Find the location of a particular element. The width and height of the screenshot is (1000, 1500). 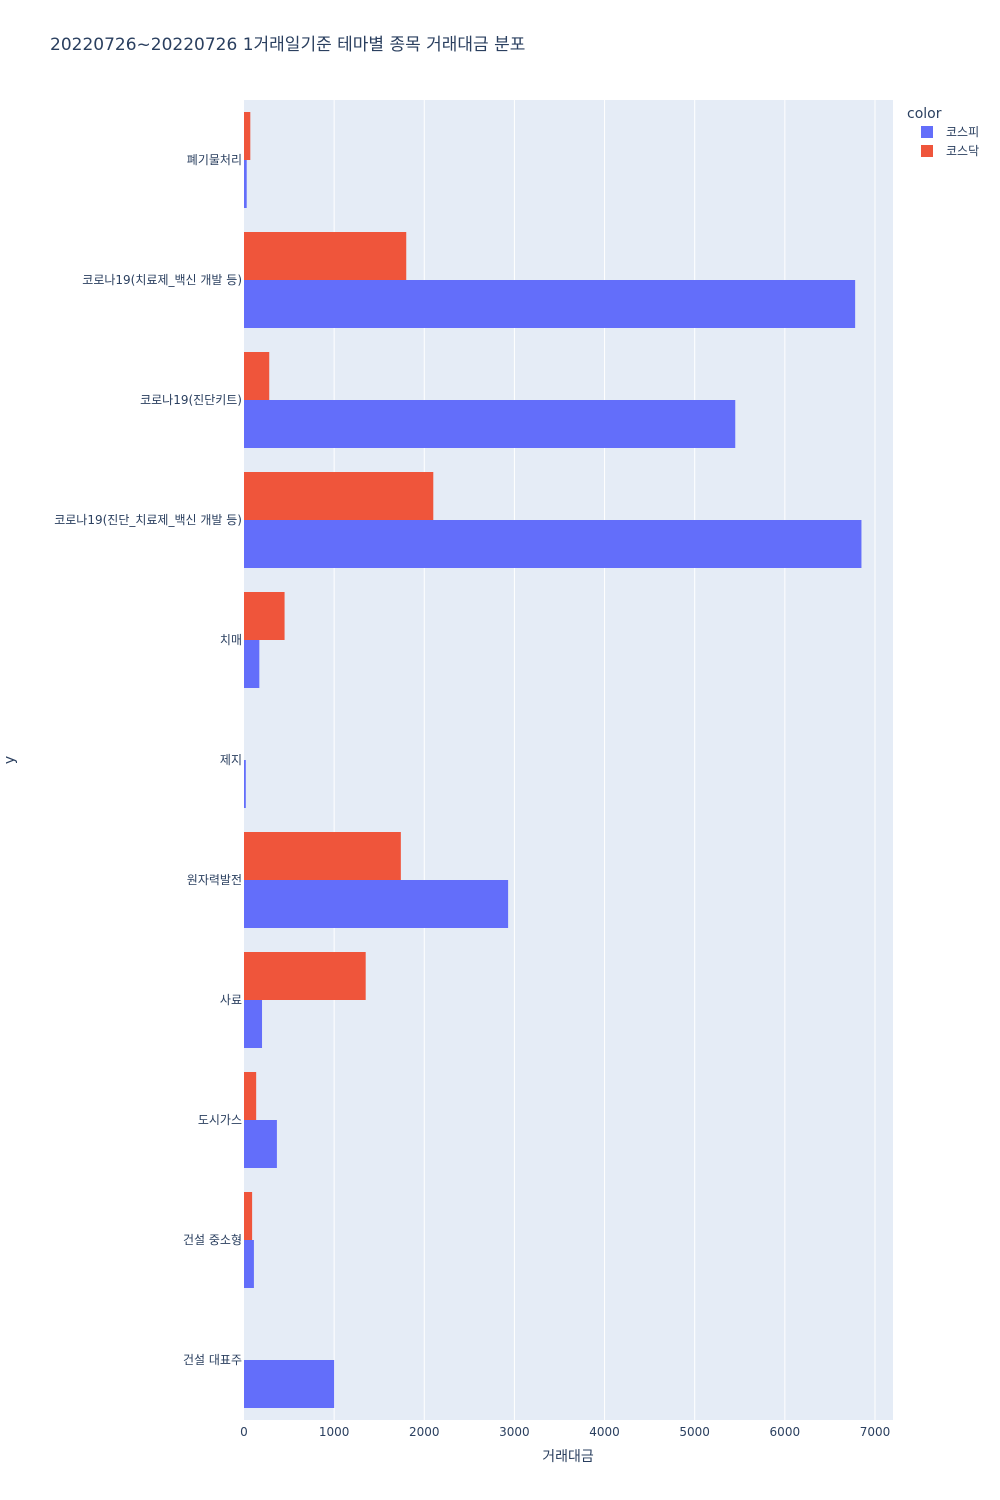

y-tick-label: 코로나19(치료제_백신 개발 등) is located at coordinates (162, 280).